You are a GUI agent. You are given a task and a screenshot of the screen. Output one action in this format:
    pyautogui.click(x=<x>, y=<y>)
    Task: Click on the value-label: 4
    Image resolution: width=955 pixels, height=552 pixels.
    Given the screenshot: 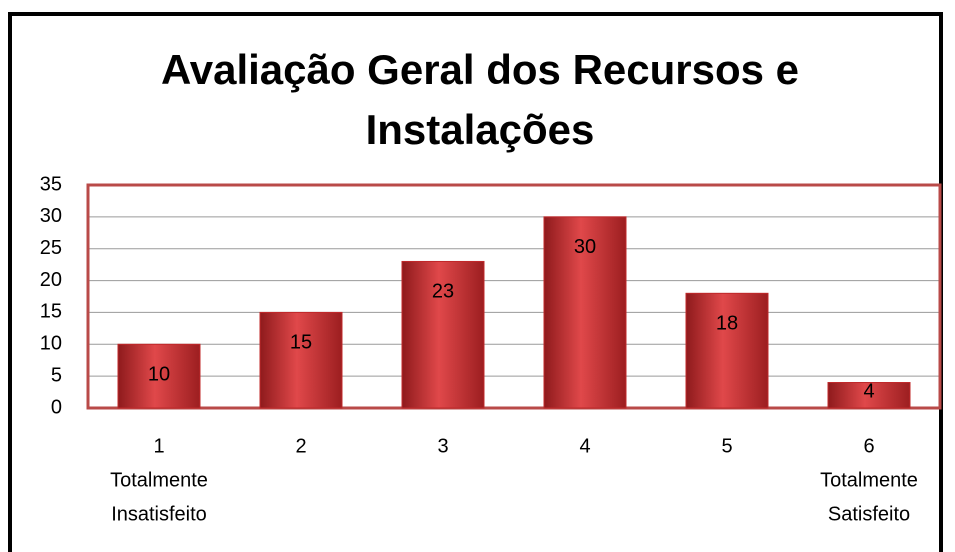 What is the action you would take?
    pyautogui.click(x=868, y=391)
    